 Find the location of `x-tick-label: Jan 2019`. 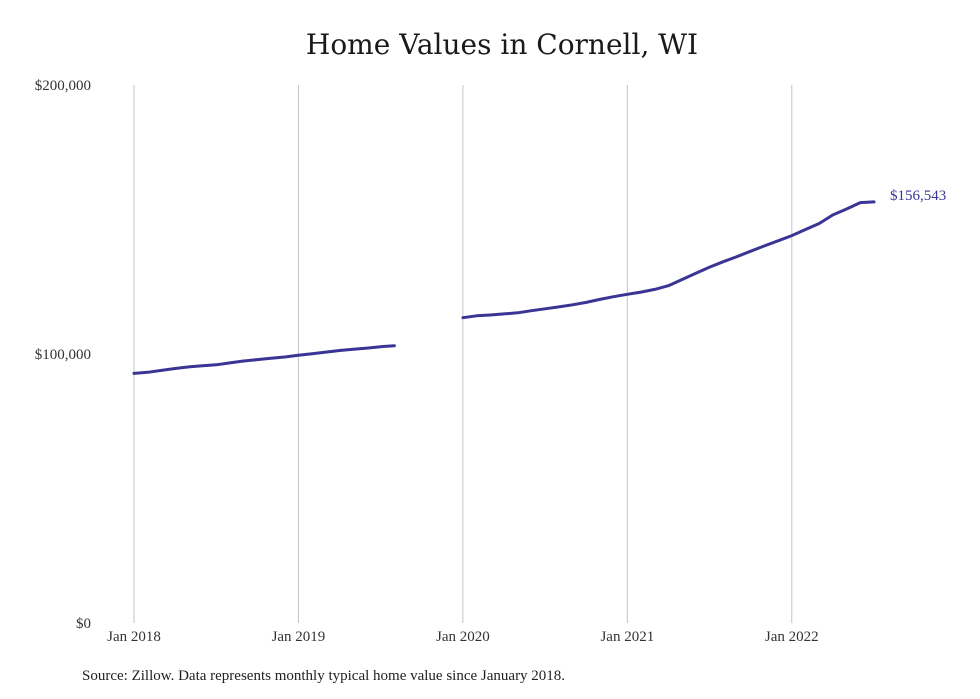

x-tick-label: Jan 2019 is located at coordinates (299, 637).